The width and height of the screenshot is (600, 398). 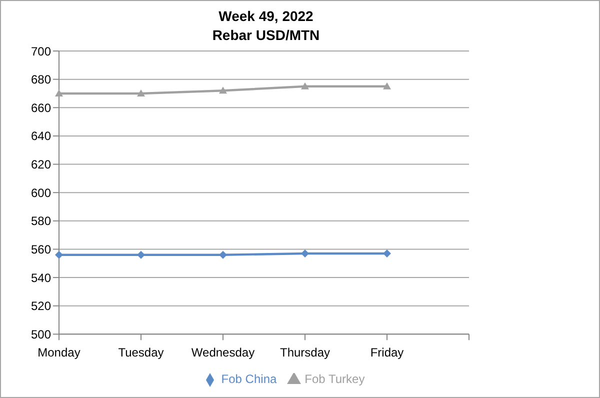 What do you see at coordinates (59, 353) in the screenshot?
I see `x-tick-label: Monday` at bounding box center [59, 353].